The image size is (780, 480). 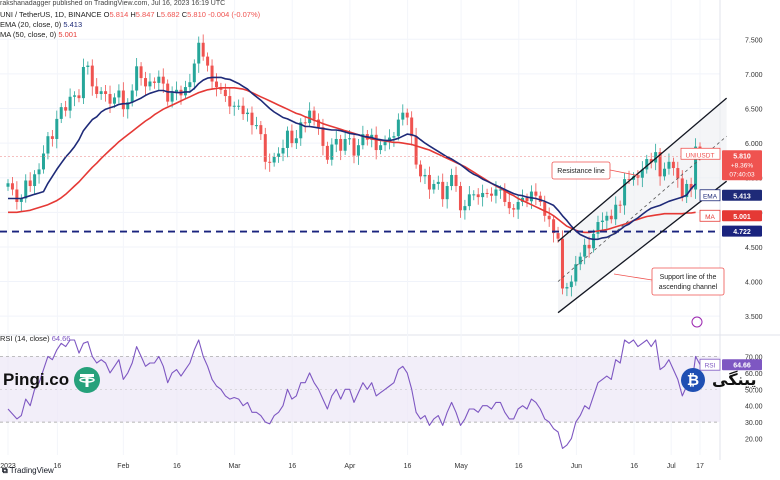 I want to click on time-tick-label: 17, so click(x=700, y=466).